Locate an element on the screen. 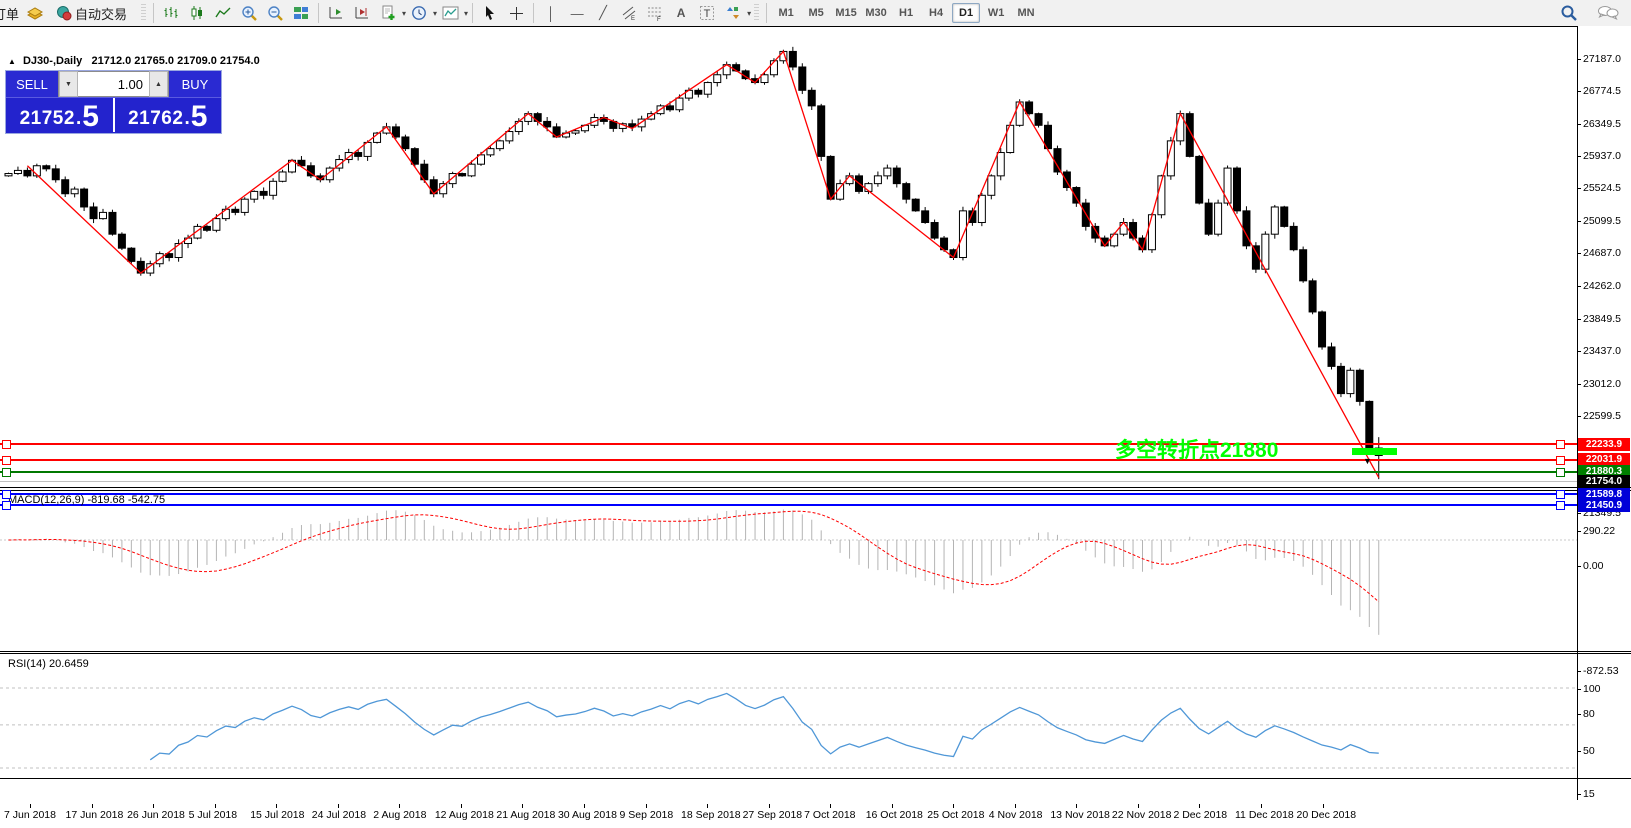  hline-22031.9 is located at coordinates (788, 459).